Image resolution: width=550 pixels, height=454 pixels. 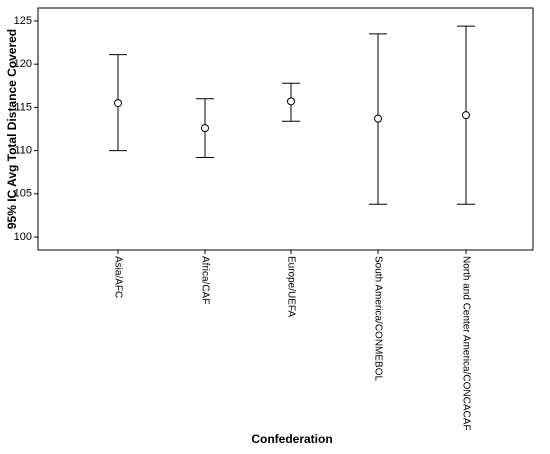 I want to click on y-tick-label: 100, so click(x=23, y=237).